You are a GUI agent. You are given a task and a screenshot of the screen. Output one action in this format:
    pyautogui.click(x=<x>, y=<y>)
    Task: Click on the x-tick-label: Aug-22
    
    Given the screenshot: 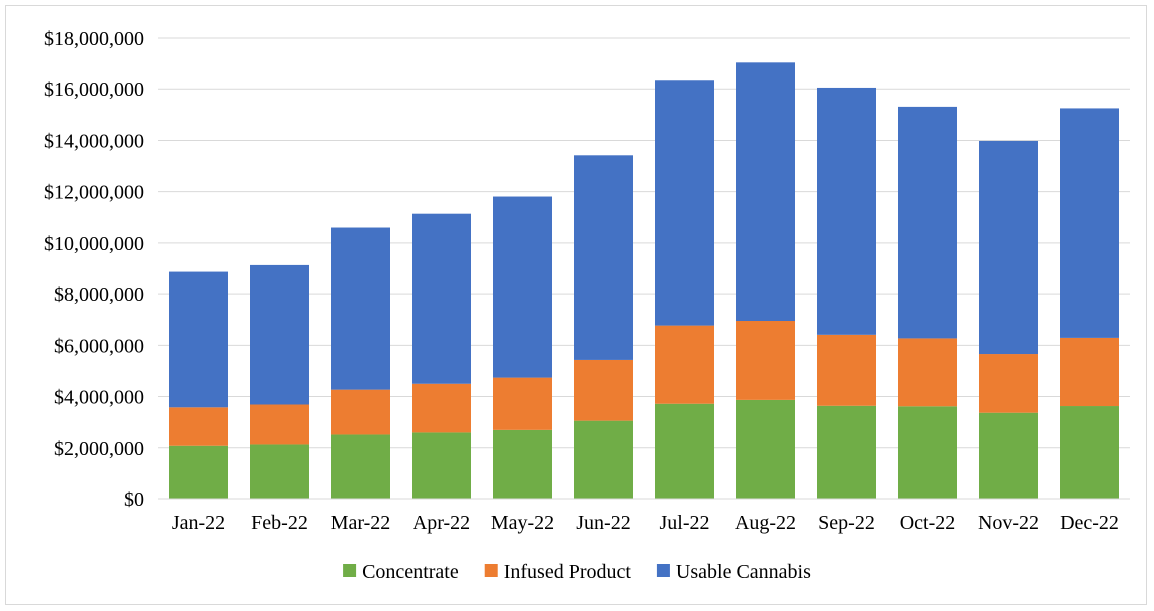 What is the action you would take?
    pyautogui.click(x=765, y=523)
    